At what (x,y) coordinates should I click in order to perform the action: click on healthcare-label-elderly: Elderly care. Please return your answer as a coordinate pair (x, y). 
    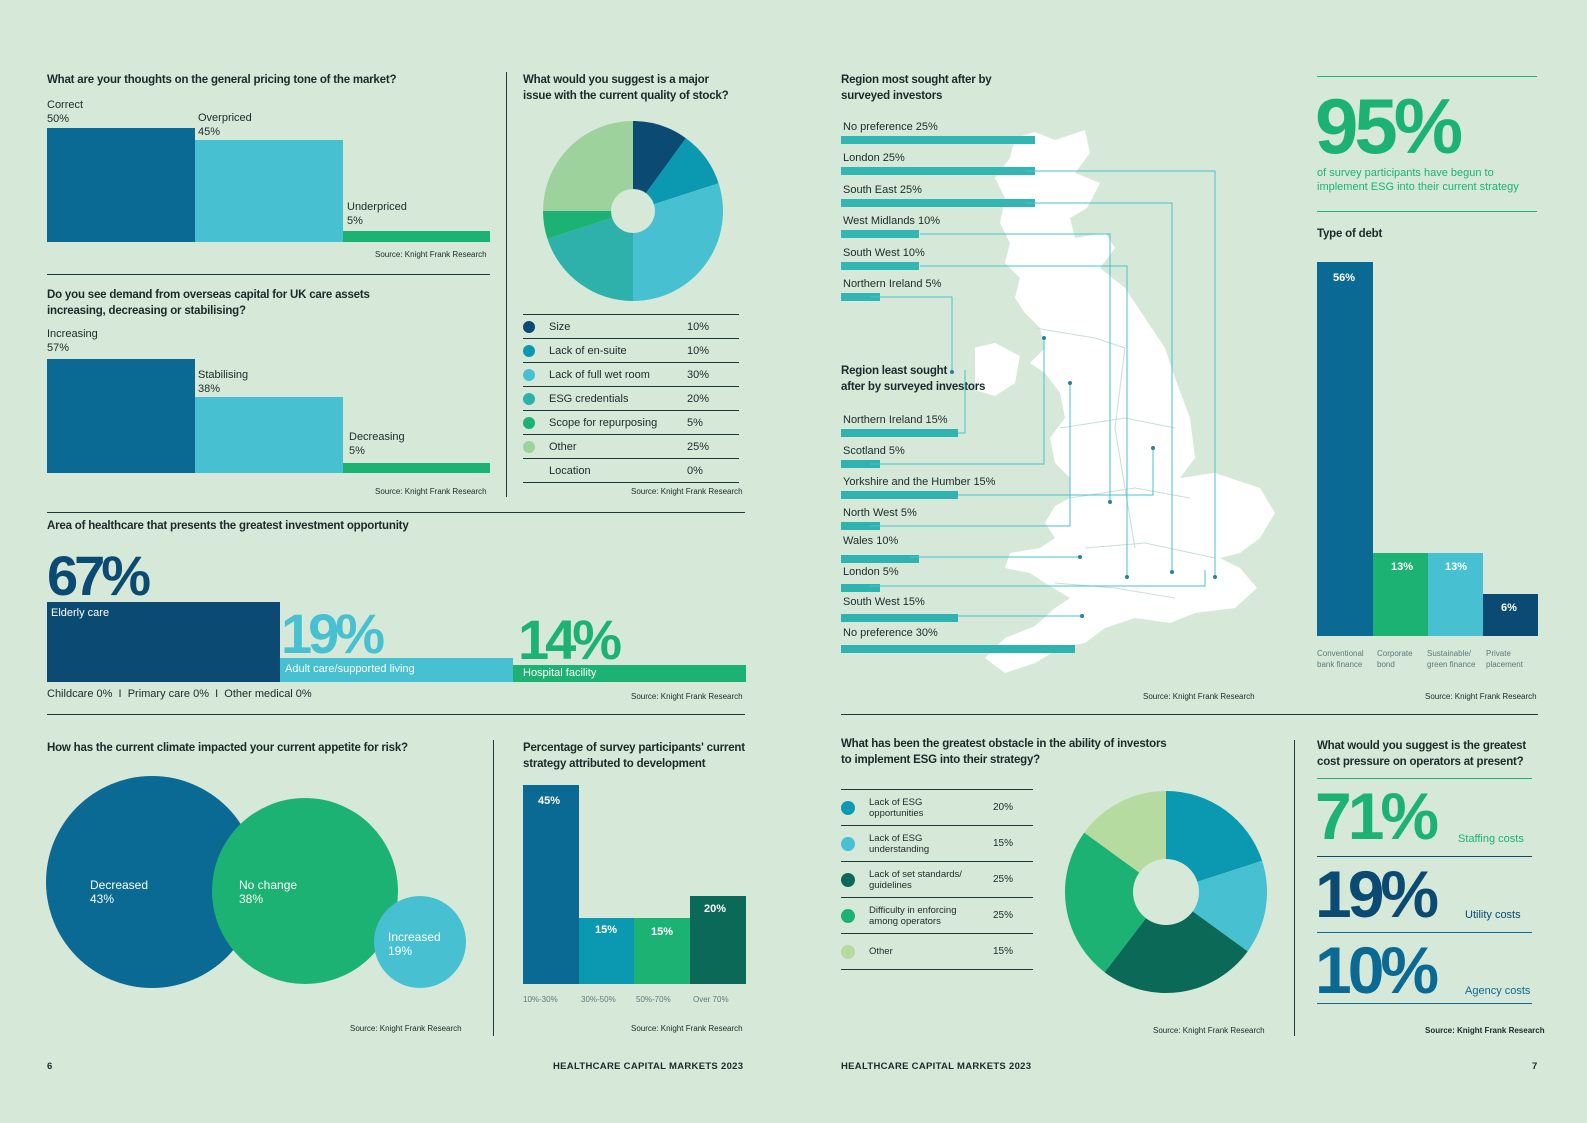
    Looking at the image, I should click on (80, 613).